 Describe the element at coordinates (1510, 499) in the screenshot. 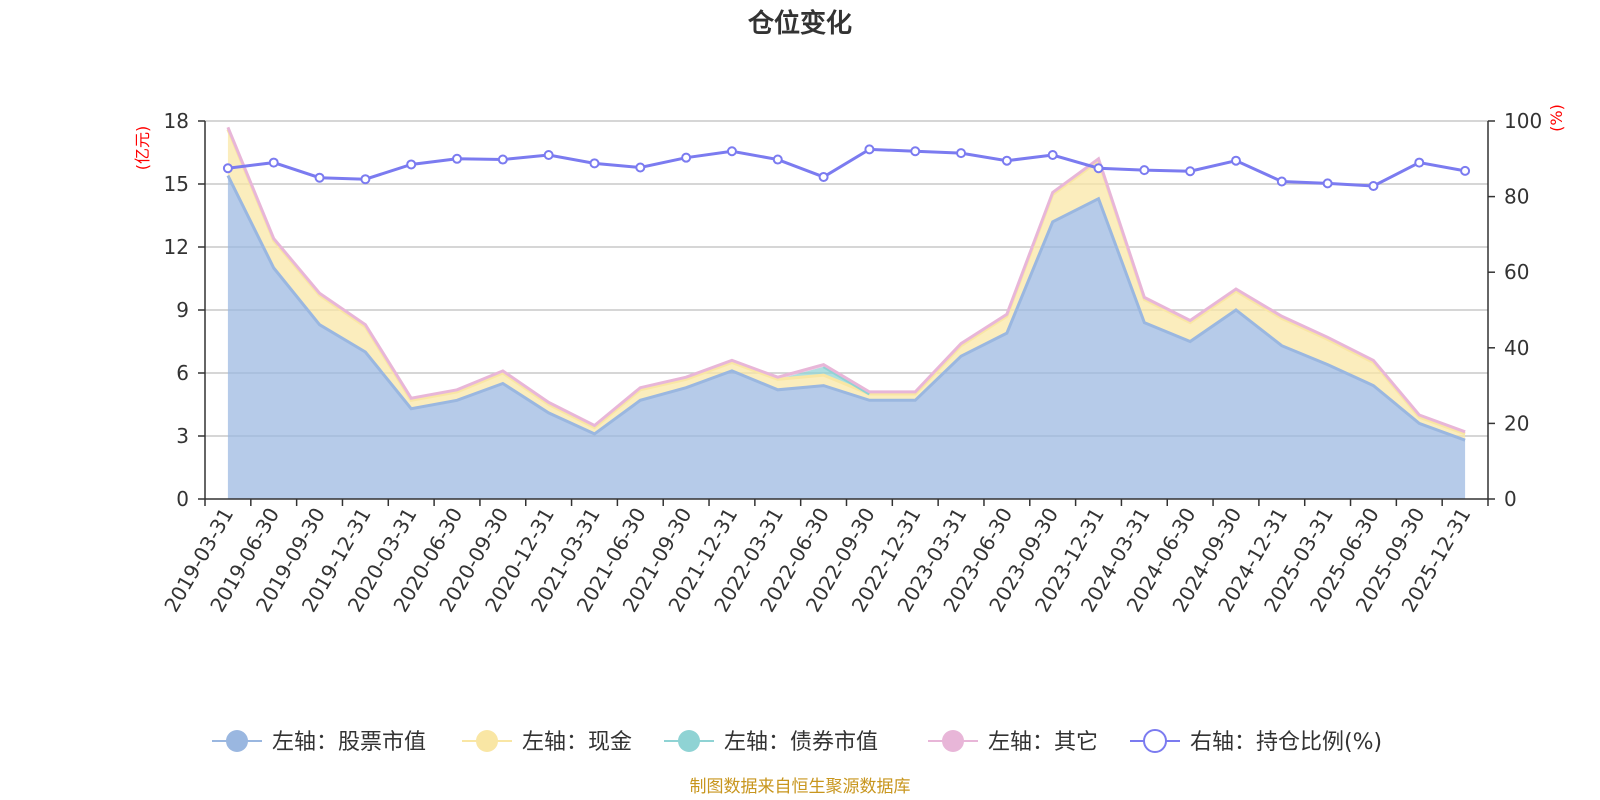

I see `right-tick-label: 0` at that location.